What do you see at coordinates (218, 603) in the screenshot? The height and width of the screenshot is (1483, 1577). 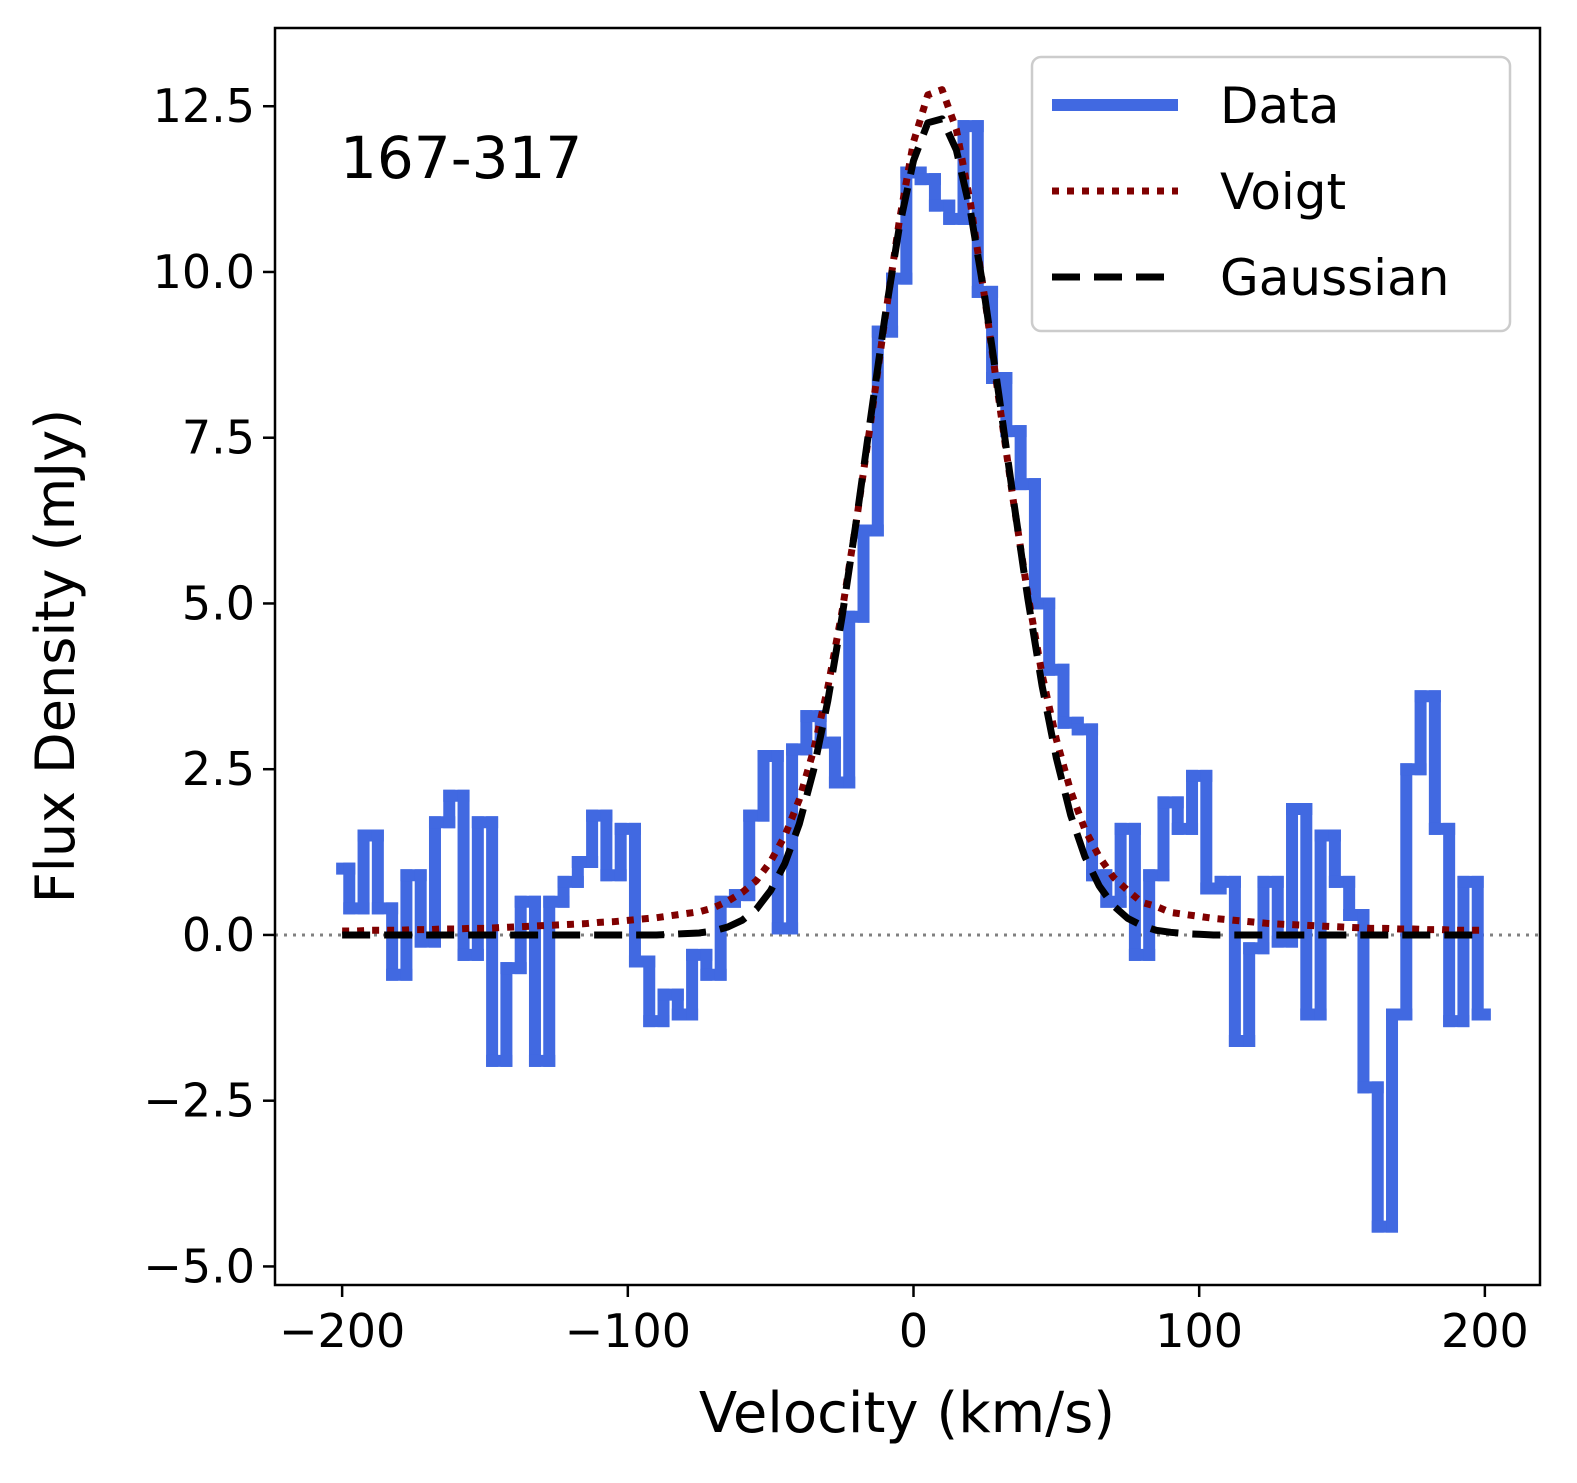 I see `y-tick-label: 5.0` at bounding box center [218, 603].